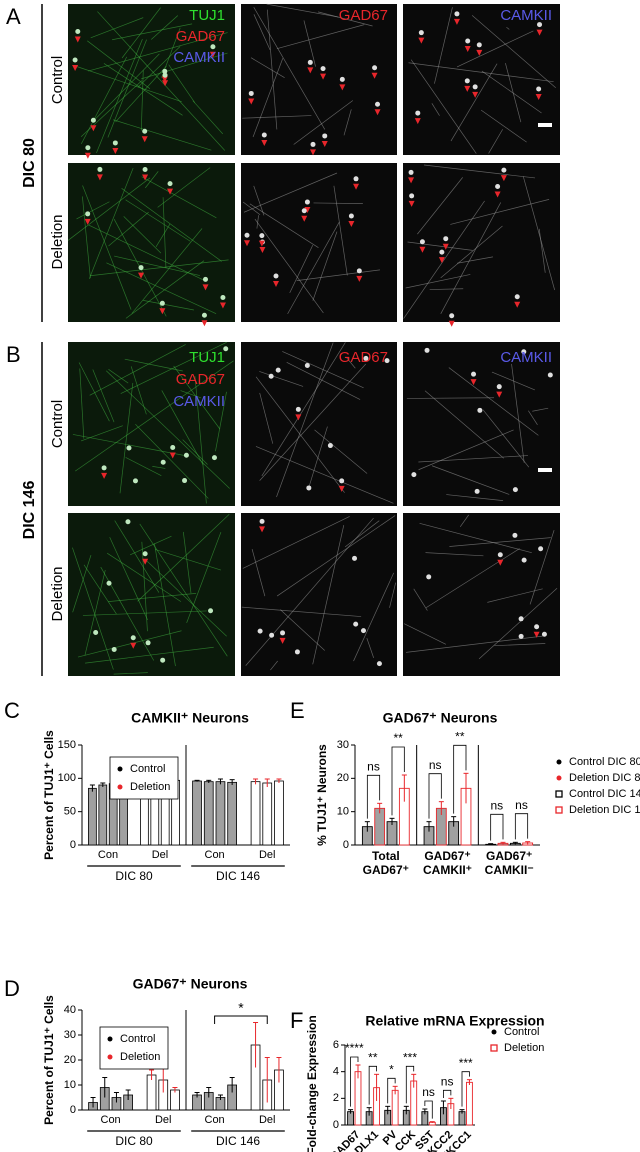 This screenshot has width=640, height=1152. I want to click on x-tick-label: GAD67⁺, so click(386, 870).